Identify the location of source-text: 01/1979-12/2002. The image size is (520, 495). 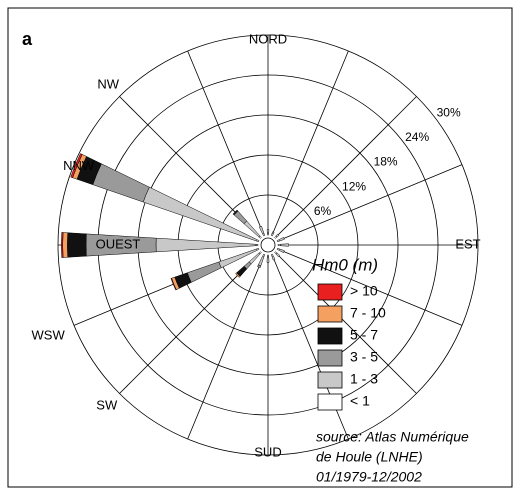
(369, 477).